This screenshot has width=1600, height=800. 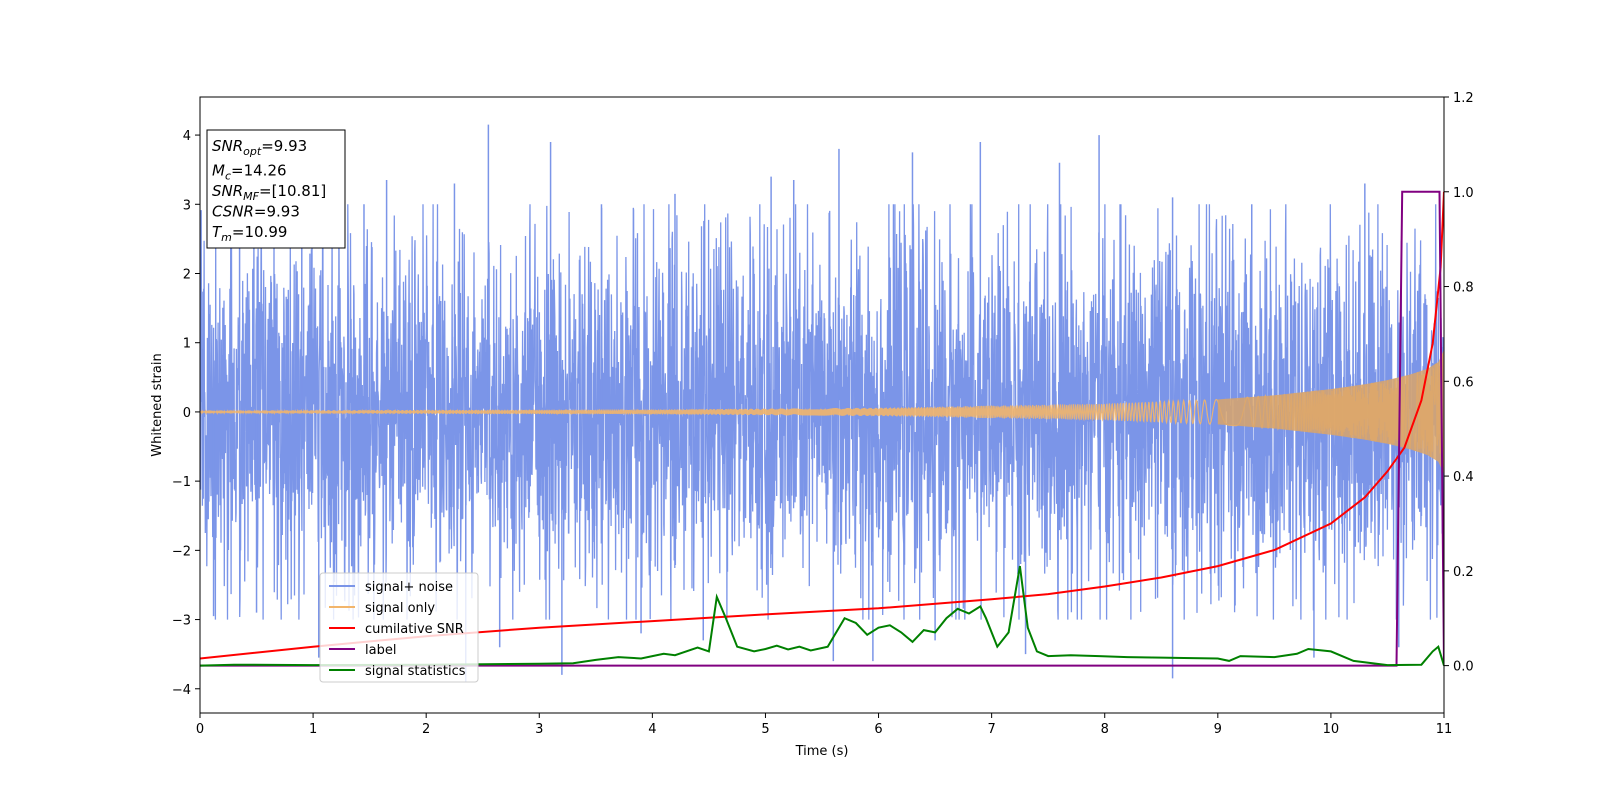 What do you see at coordinates (1463, 477) in the screenshot?
I see `y2-tick-label: 0.4` at bounding box center [1463, 477].